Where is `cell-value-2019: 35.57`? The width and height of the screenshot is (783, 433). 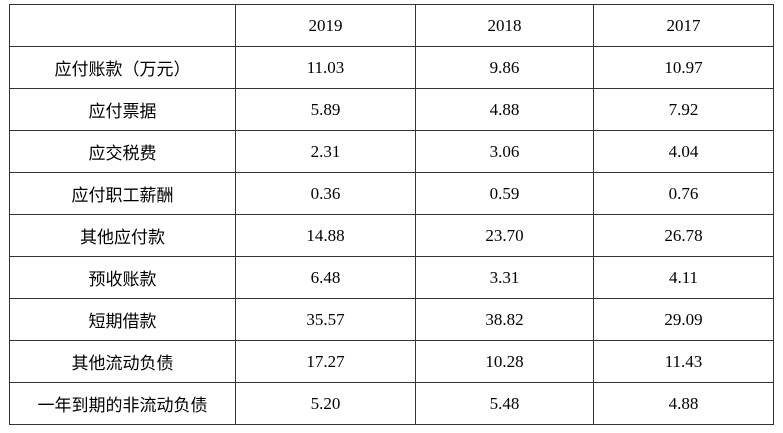 cell-value-2019: 35.57 is located at coordinates (325, 319).